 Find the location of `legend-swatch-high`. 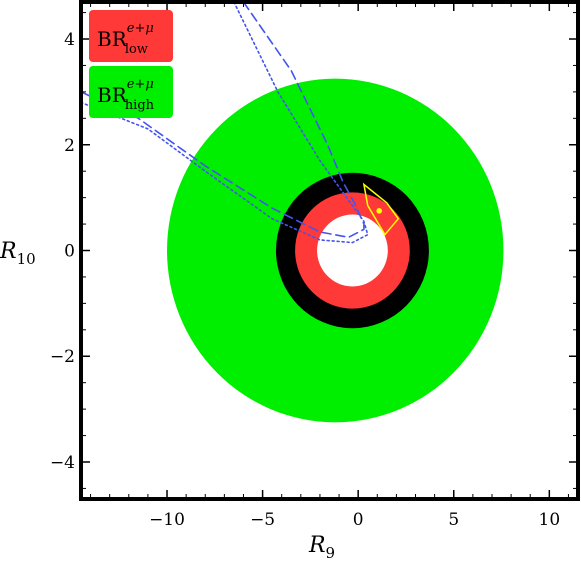

legend-swatch-high is located at coordinates (131, 92).